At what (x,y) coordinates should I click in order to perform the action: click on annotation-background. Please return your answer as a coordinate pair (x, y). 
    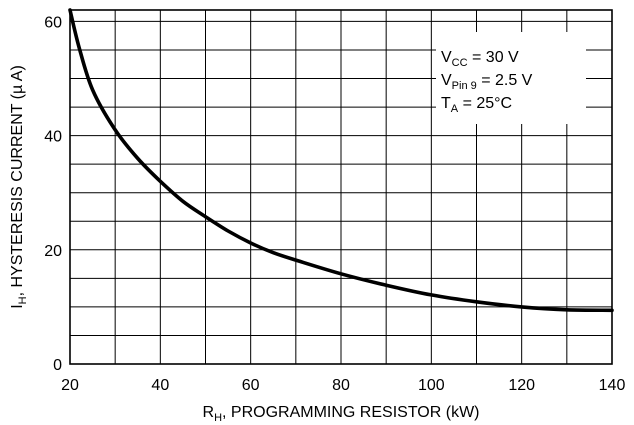
    Looking at the image, I should click on (511, 78).